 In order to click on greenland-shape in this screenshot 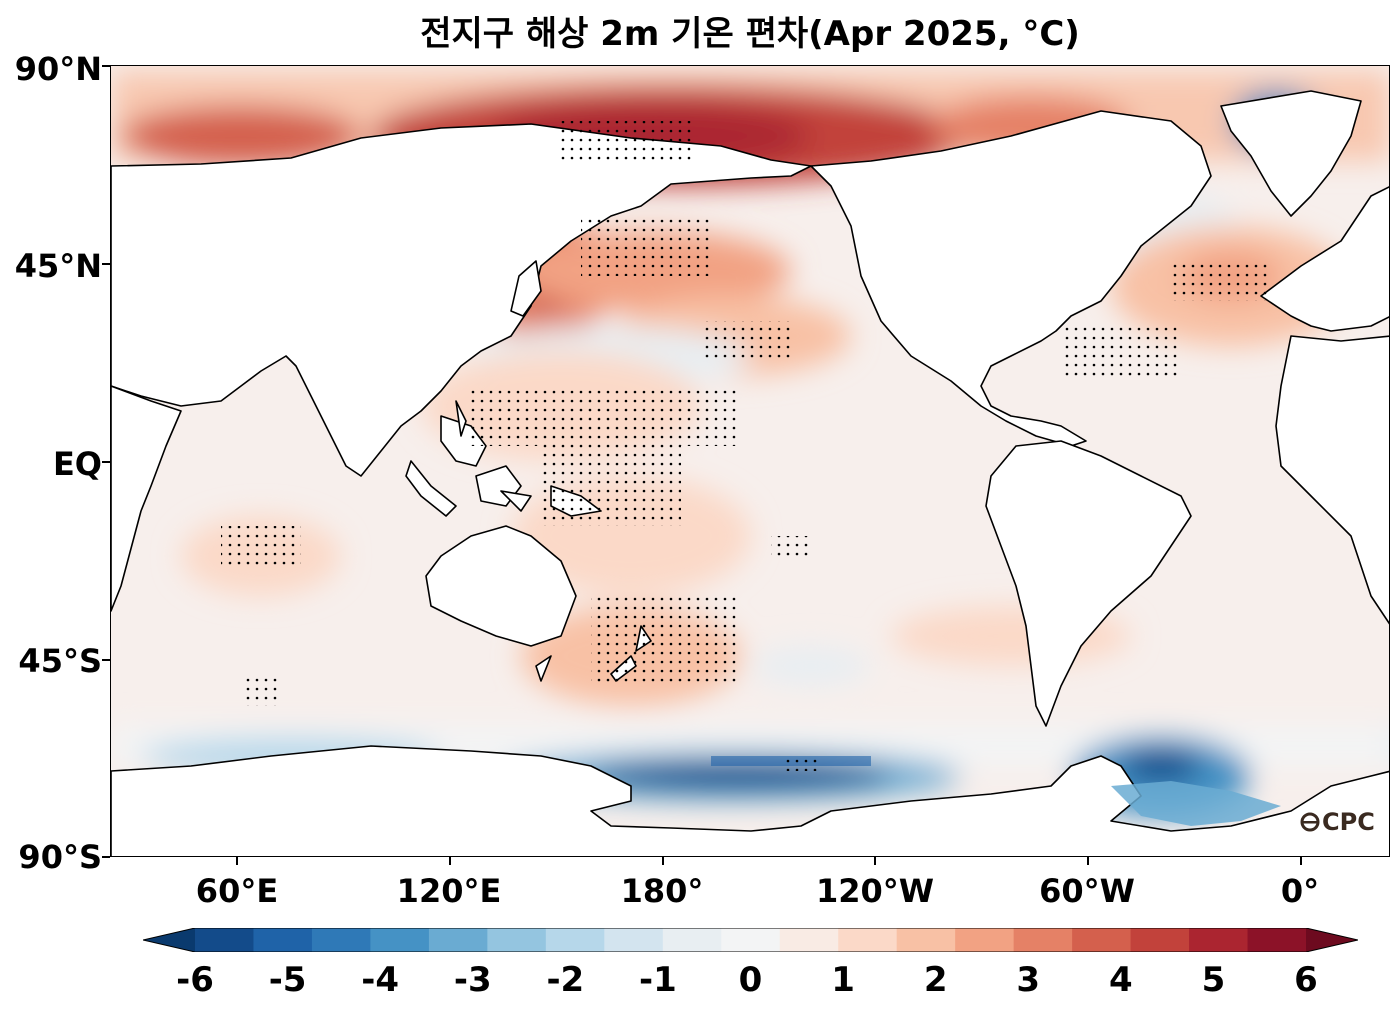, I will do `click(1291, 153)`.